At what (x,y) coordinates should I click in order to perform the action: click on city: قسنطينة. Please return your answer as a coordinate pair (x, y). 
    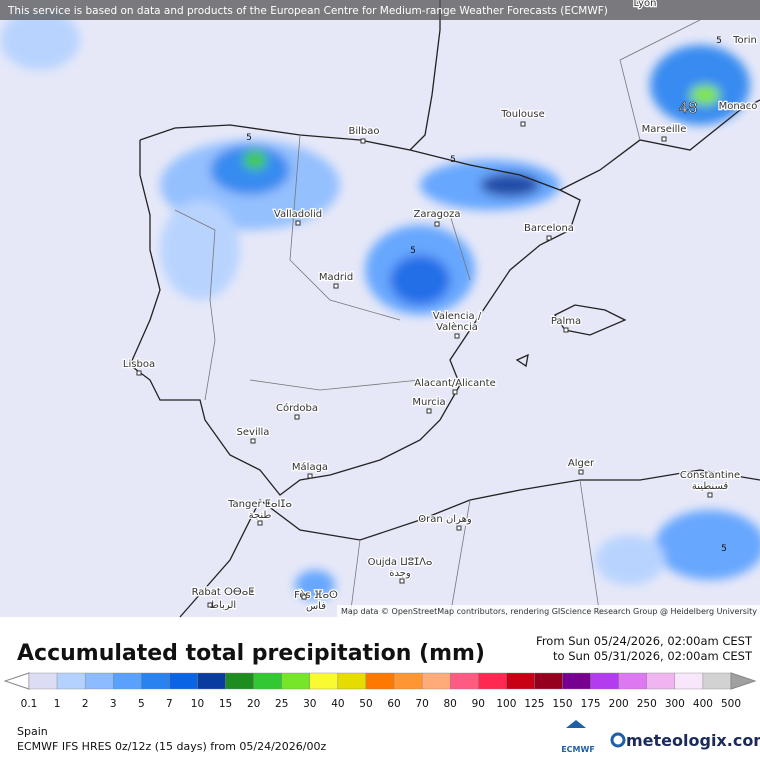
    Looking at the image, I should click on (710, 486).